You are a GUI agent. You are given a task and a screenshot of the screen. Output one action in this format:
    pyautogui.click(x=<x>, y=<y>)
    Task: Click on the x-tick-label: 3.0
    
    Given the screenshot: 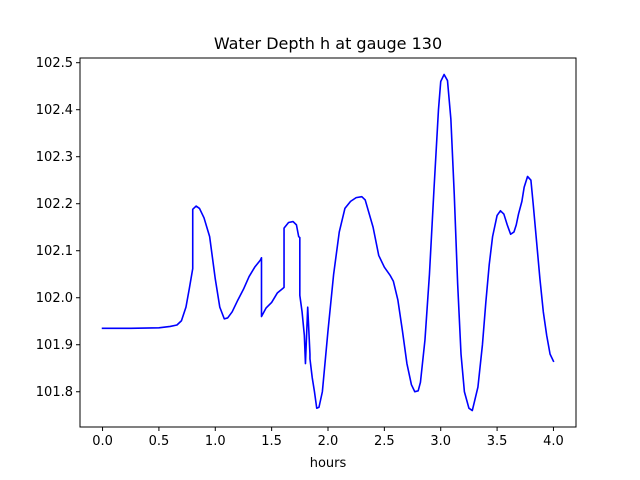 What is the action you would take?
    pyautogui.click(x=440, y=441)
    